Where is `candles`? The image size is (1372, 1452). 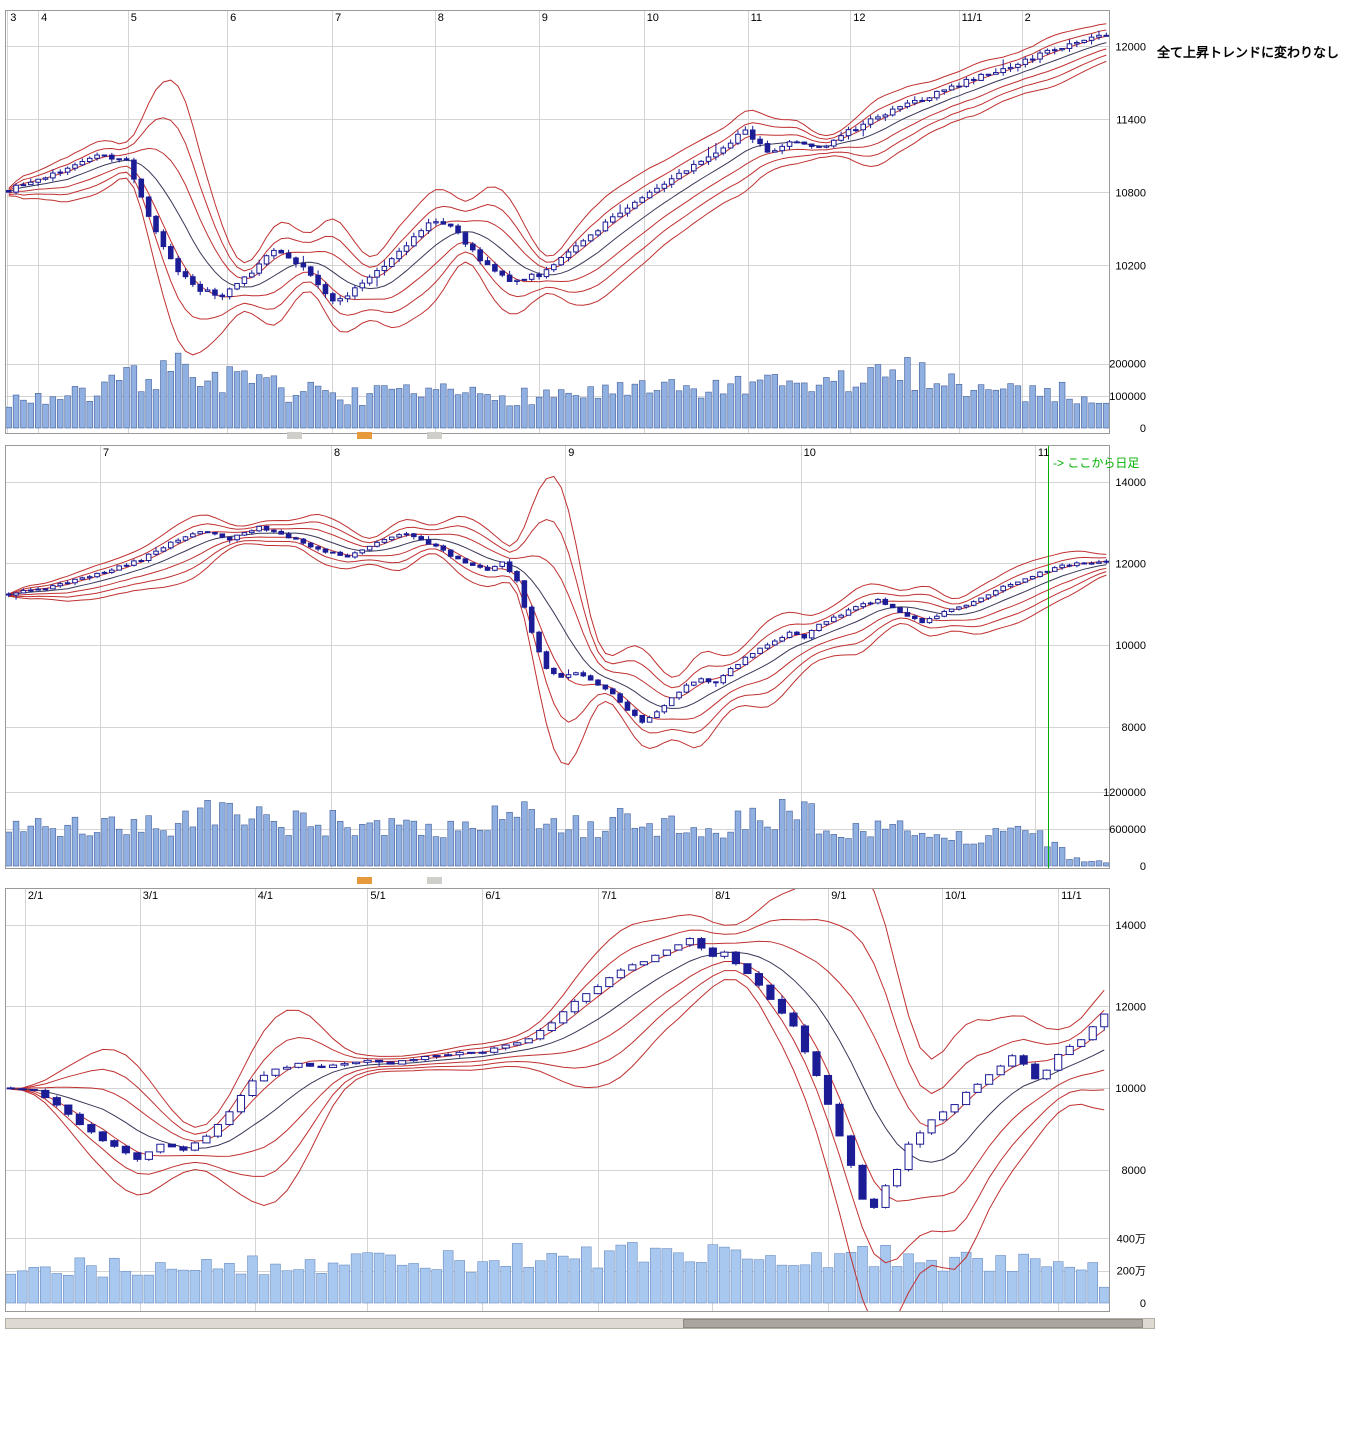
candles is located at coordinates (557, 624).